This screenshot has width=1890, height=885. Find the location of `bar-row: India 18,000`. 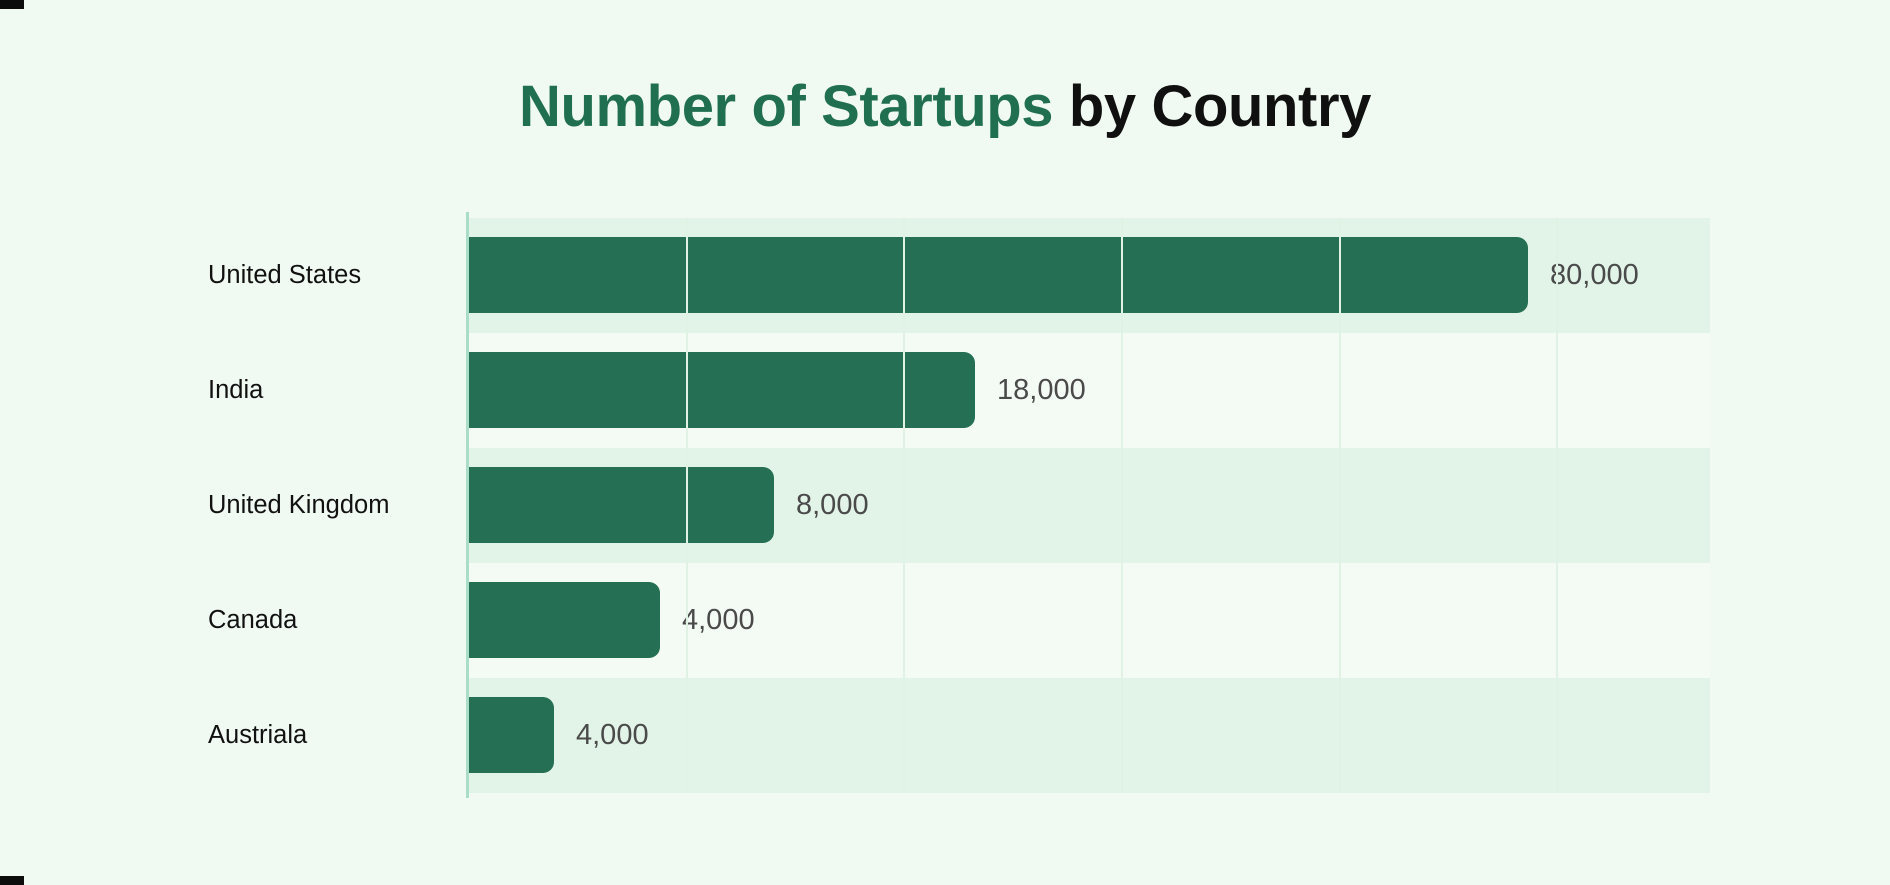

bar-row: India 18,000 is located at coordinates (955, 390).